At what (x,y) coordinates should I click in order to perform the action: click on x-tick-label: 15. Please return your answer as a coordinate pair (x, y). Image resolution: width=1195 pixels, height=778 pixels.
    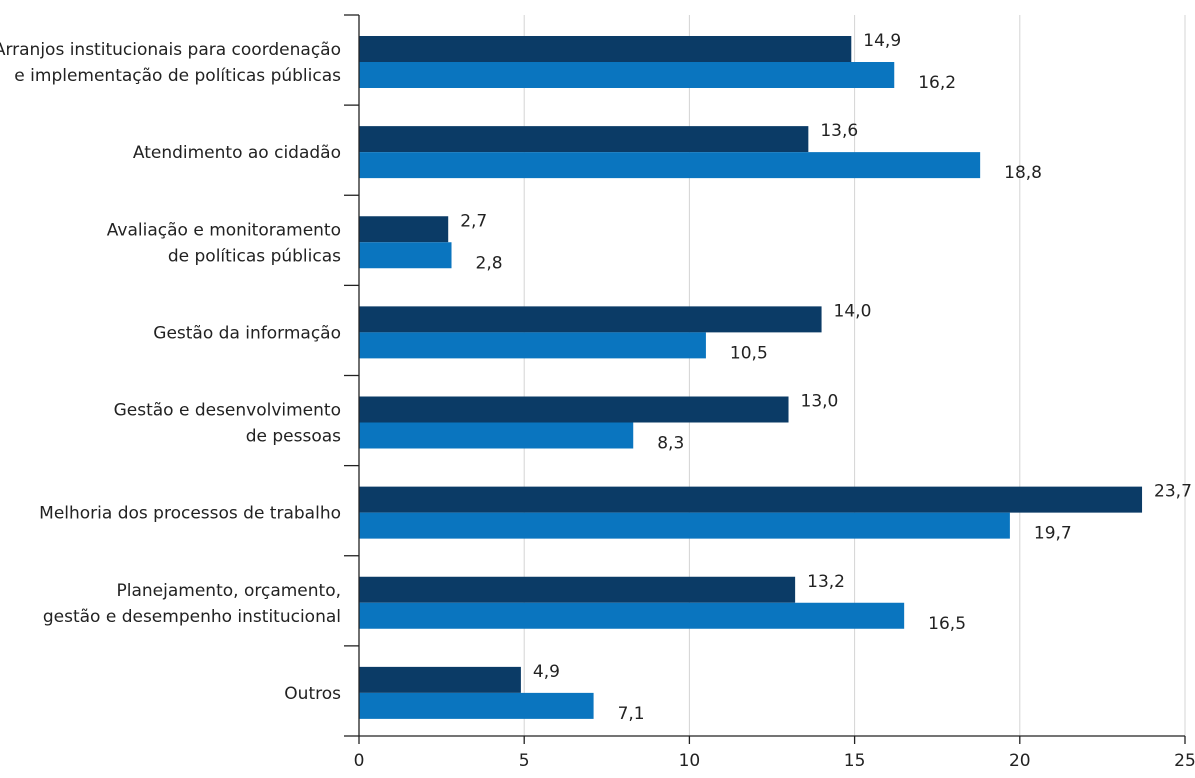
    Looking at the image, I should click on (855, 761).